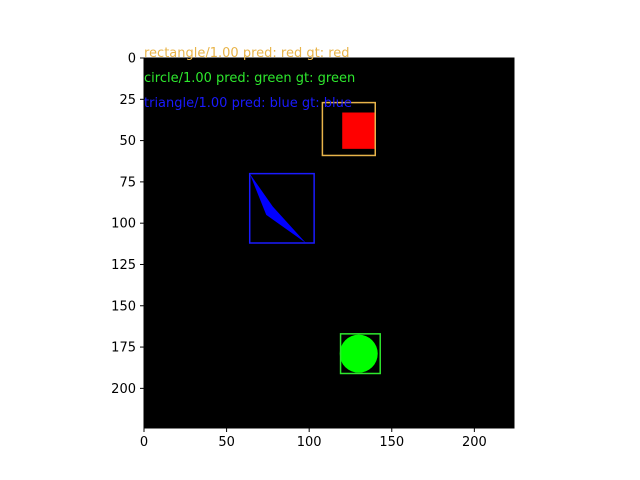 This screenshot has height=480, width=640. What do you see at coordinates (127, 141) in the screenshot?
I see `y-tick-label: 50` at bounding box center [127, 141].